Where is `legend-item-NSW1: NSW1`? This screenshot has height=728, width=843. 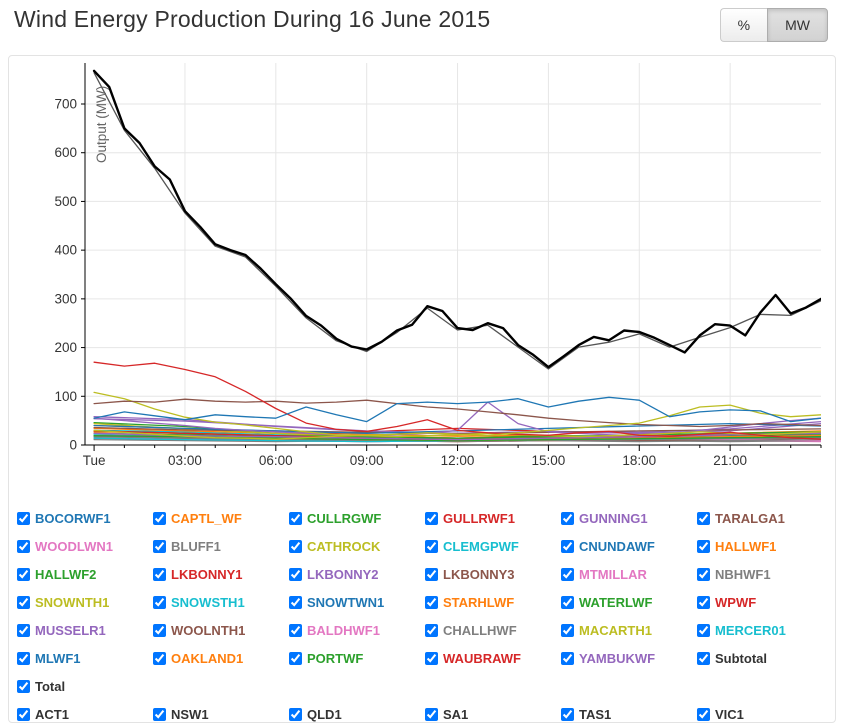 legend-item-NSW1: NSW1 is located at coordinates (219, 714).